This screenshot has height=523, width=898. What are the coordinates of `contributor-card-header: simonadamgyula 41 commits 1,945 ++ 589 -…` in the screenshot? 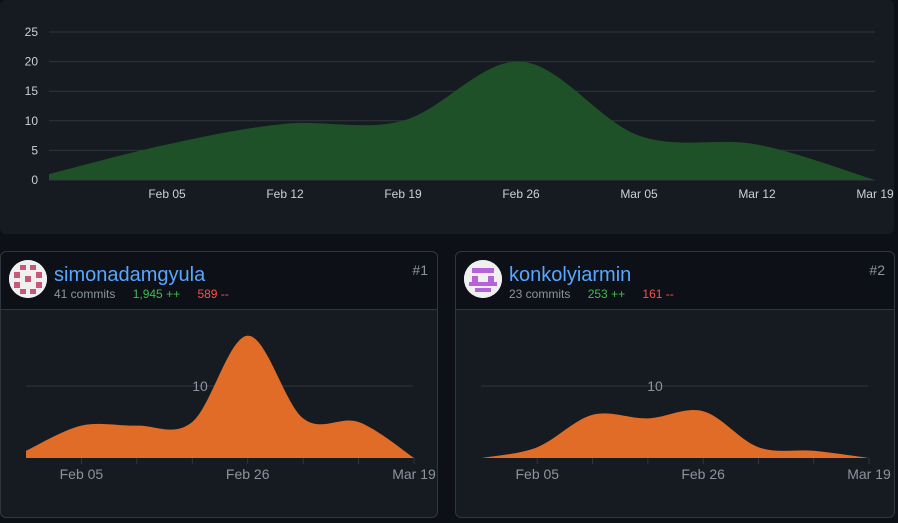 It's located at (219, 281).